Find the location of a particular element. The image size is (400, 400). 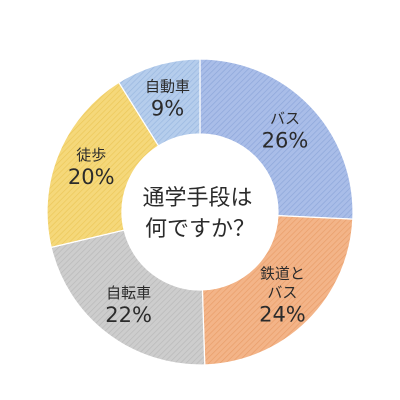

slice-label-car: 自動車 is located at coordinates (167, 87).